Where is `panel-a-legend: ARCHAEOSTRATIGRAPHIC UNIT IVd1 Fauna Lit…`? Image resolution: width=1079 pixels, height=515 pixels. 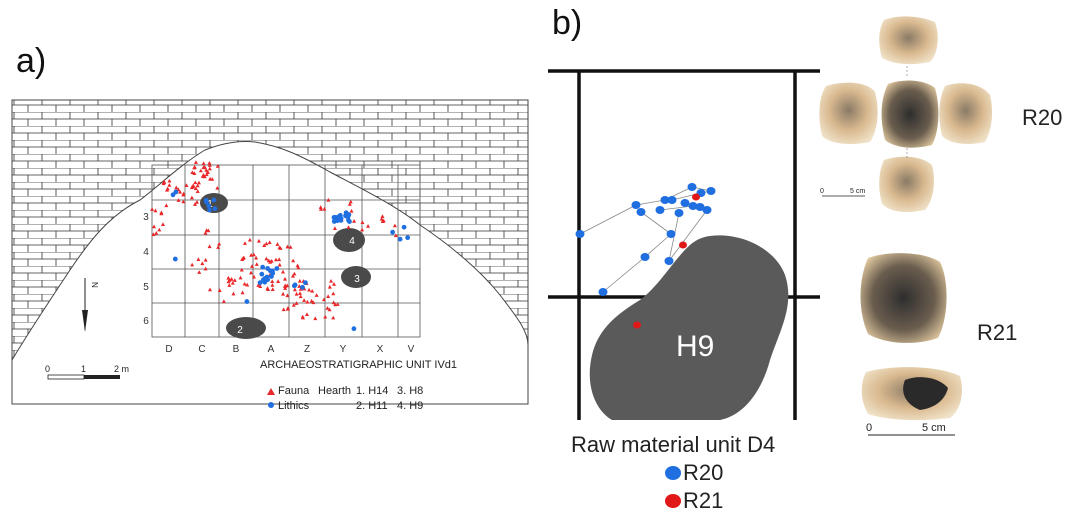
panel-a-legend: ARCHAEOSTRATIGRAPHIC UNIT IVd1 Fauna Lit… is located at coordinates (358, 385).